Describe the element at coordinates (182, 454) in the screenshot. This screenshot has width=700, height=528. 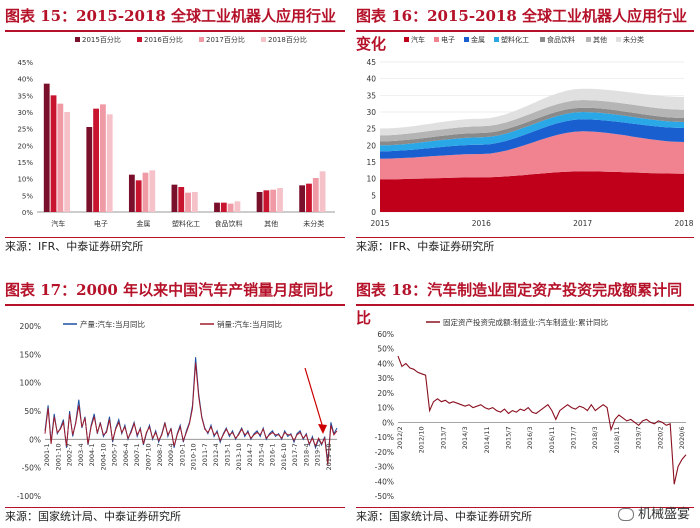
I see `x-tick-label: 2010-1` at that location.